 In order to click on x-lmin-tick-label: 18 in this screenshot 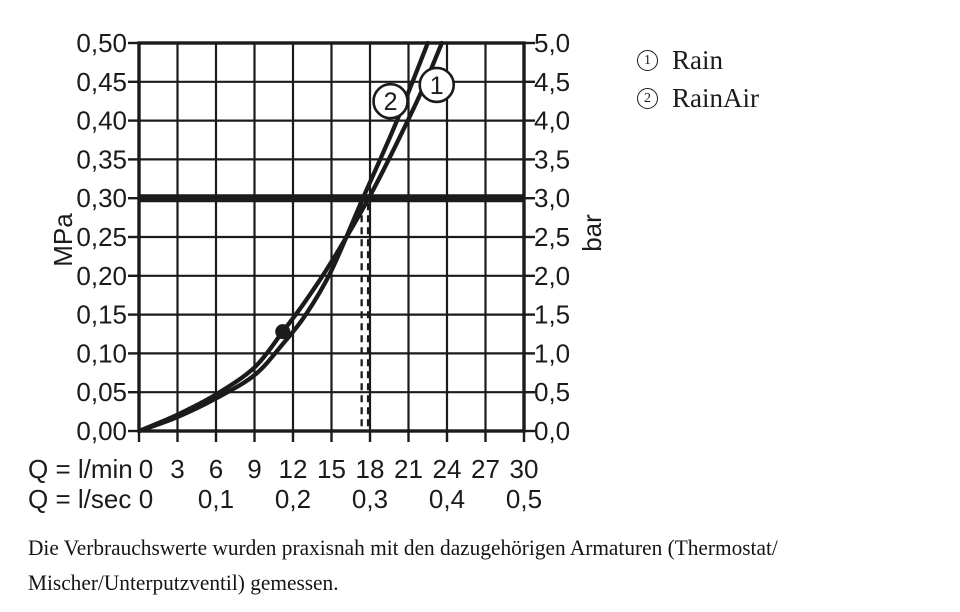, I will do `click(370, 469)`.